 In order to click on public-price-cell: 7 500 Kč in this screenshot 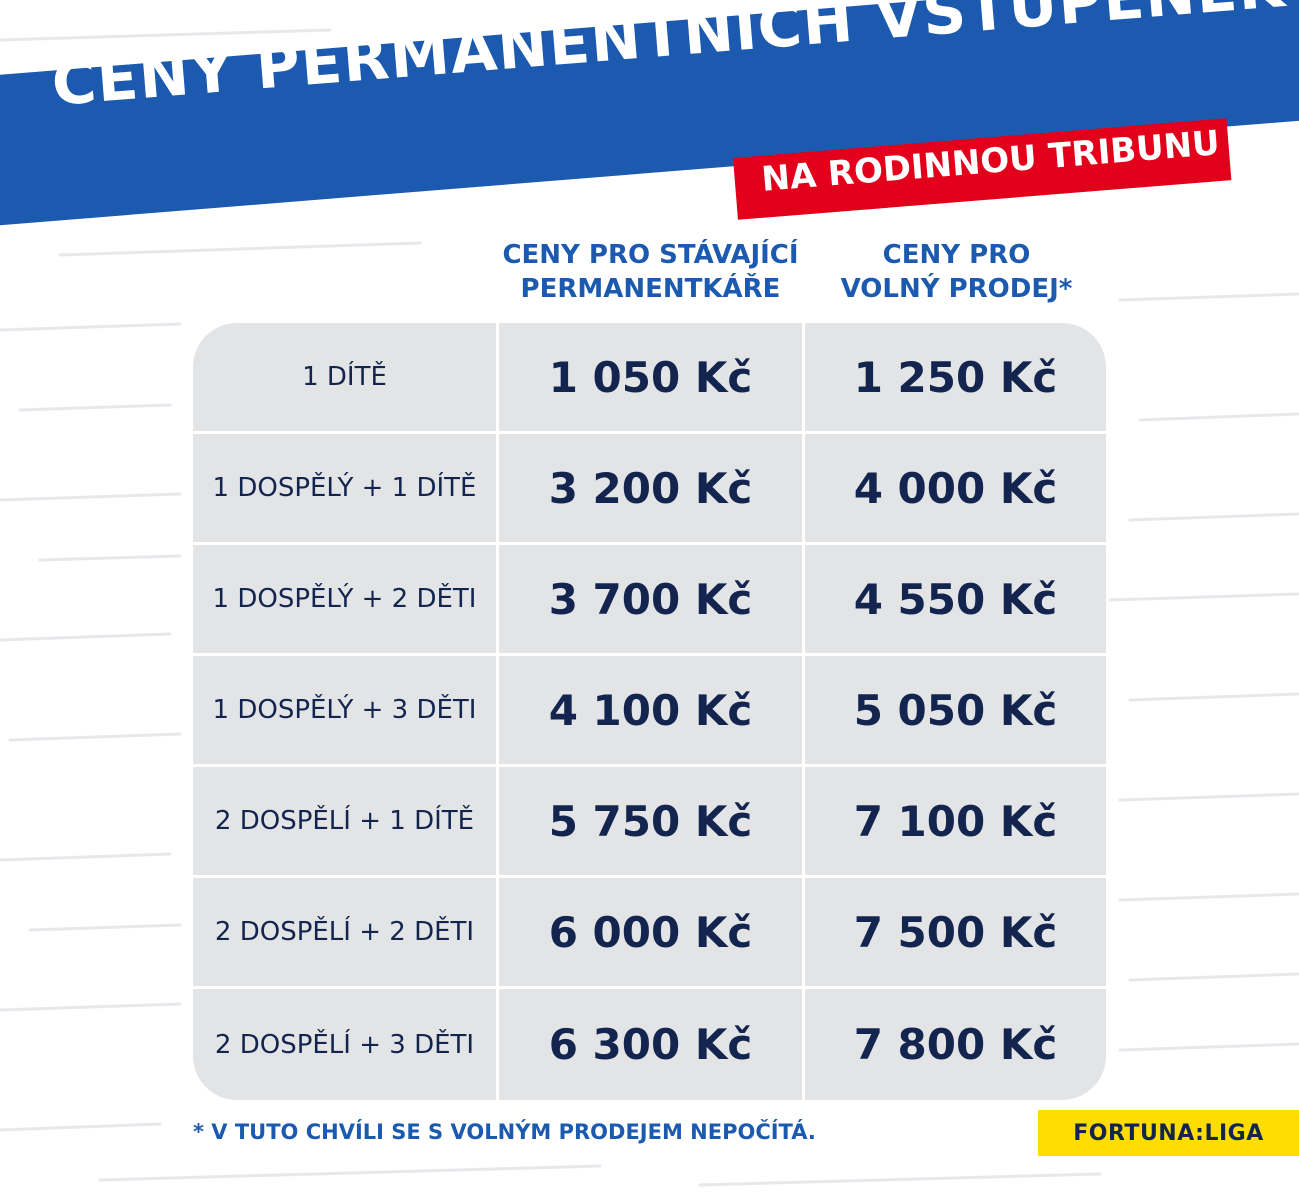, I will do `click(955, 932)`.